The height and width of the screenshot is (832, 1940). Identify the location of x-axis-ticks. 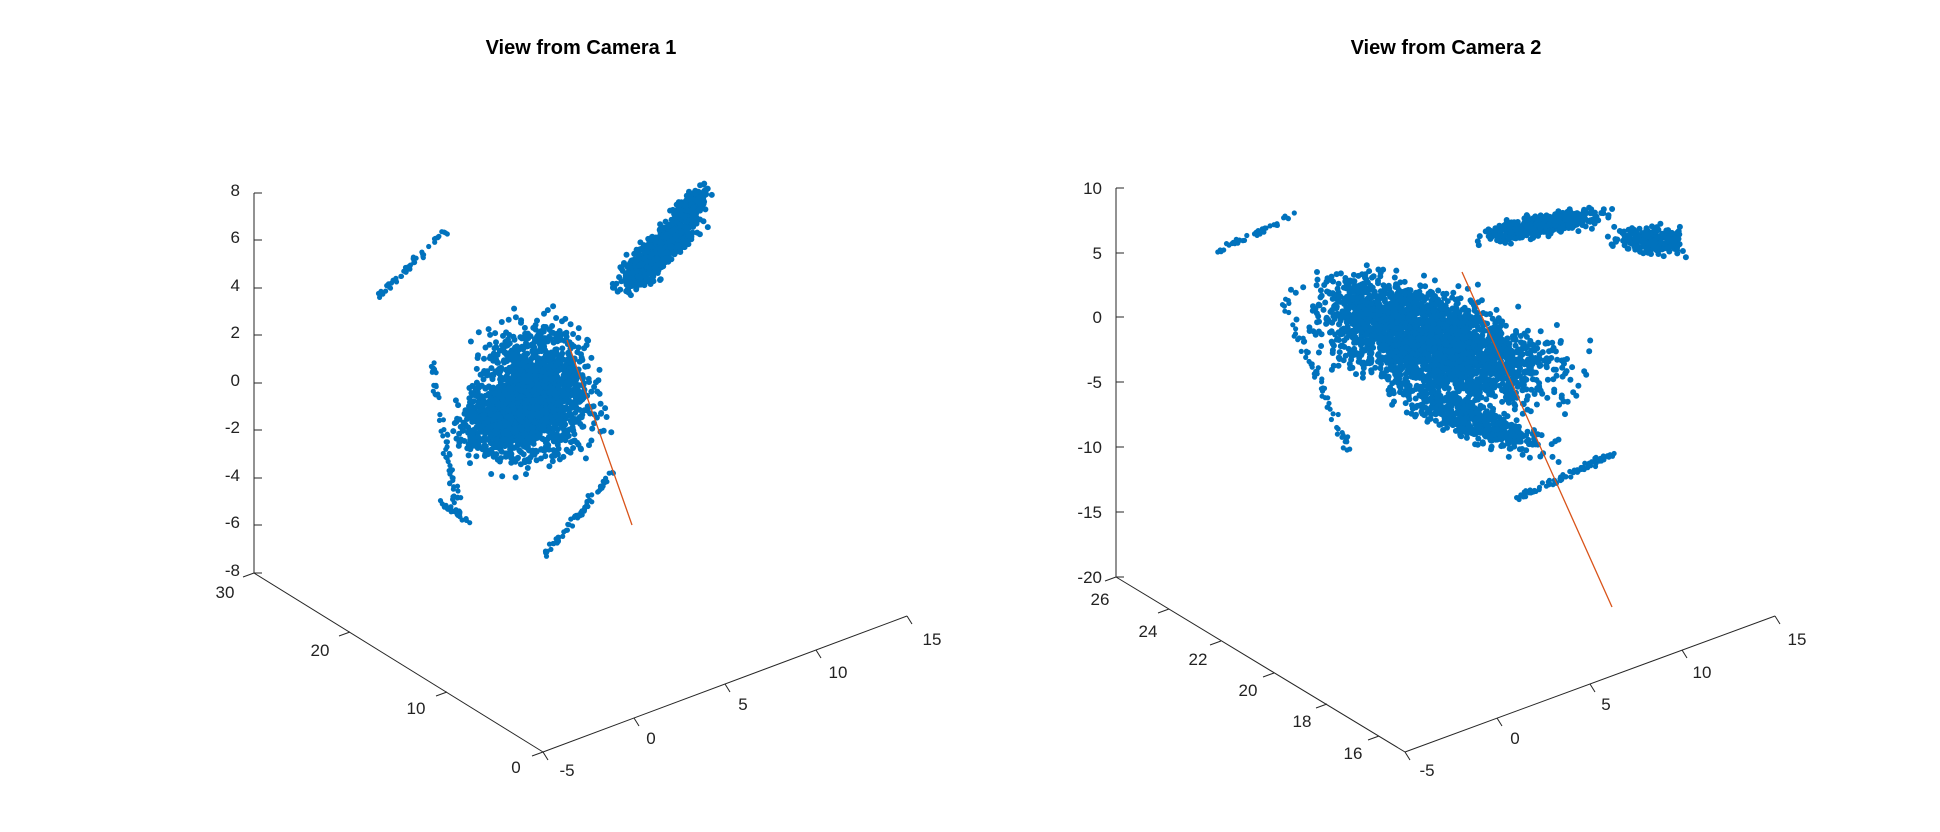
(727, 688).